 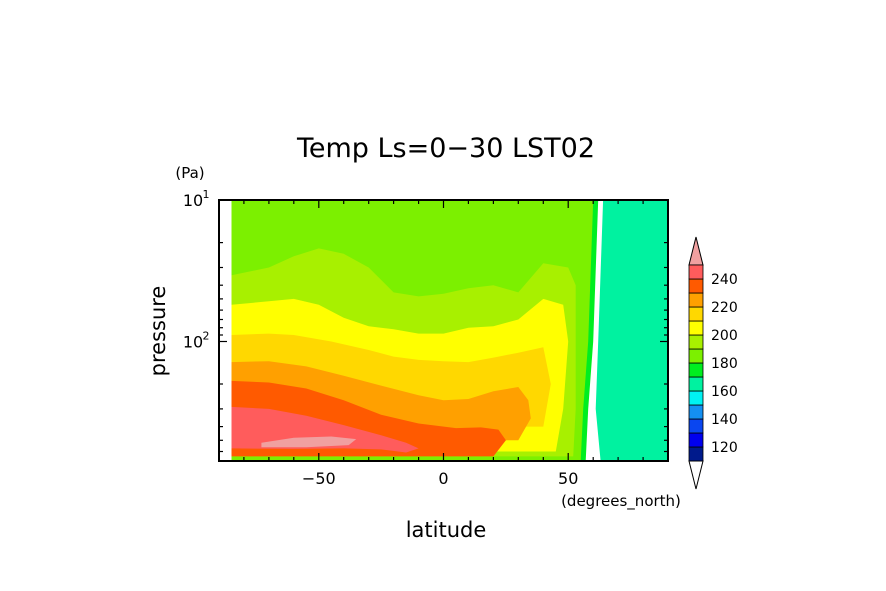 What do you see at coordinates (724, 280) in the screenshot?
I see `colorbar-label: 240` at bounding box center [724, 280].